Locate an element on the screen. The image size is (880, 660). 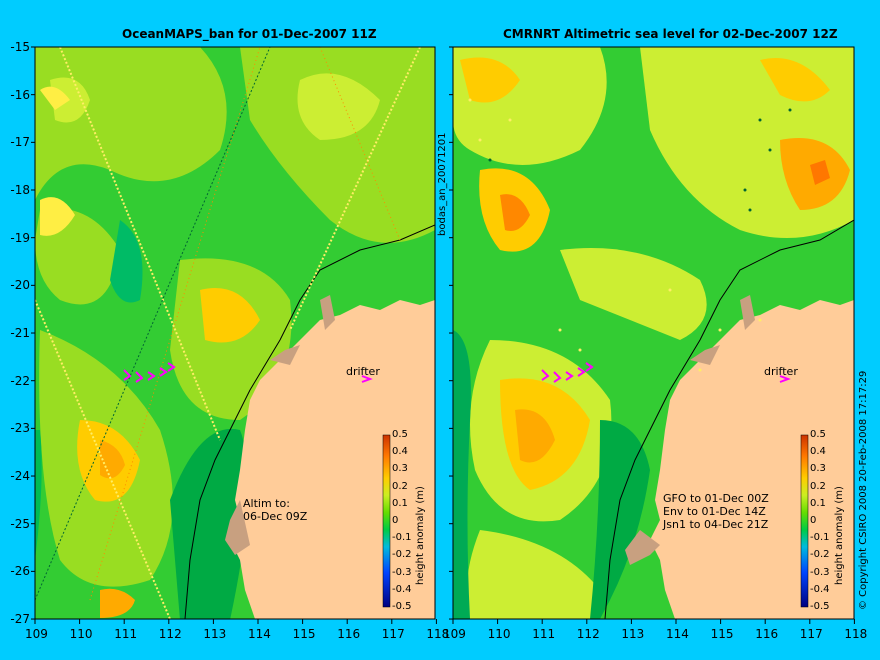
left-drifter-label: drifter is located at coordinates (363, 371).